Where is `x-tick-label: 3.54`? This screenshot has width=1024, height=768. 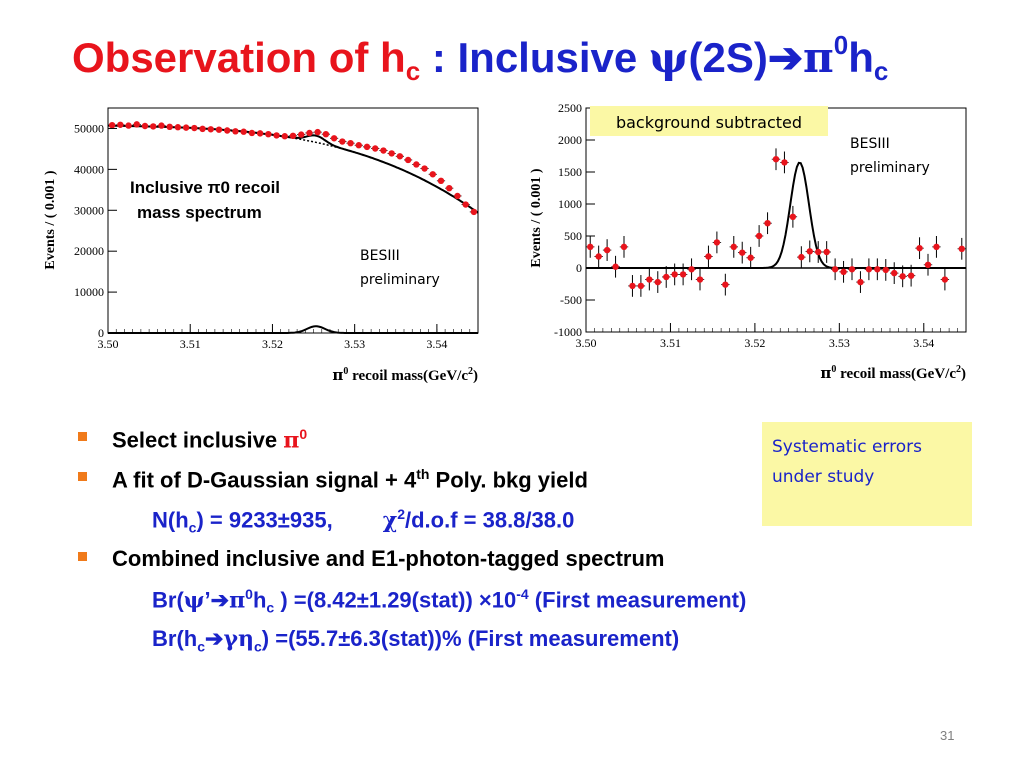 x-tick-label: 3.54 is located at coordinates (923, 343).